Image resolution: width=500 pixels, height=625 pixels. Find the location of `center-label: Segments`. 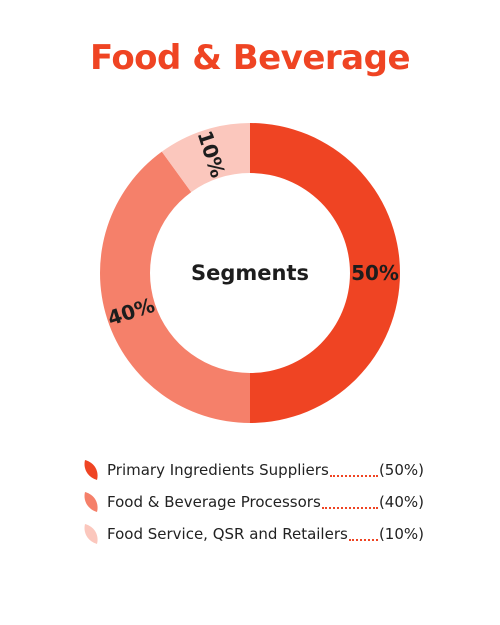

center-label: Segments is located at coordinates (250, 273).